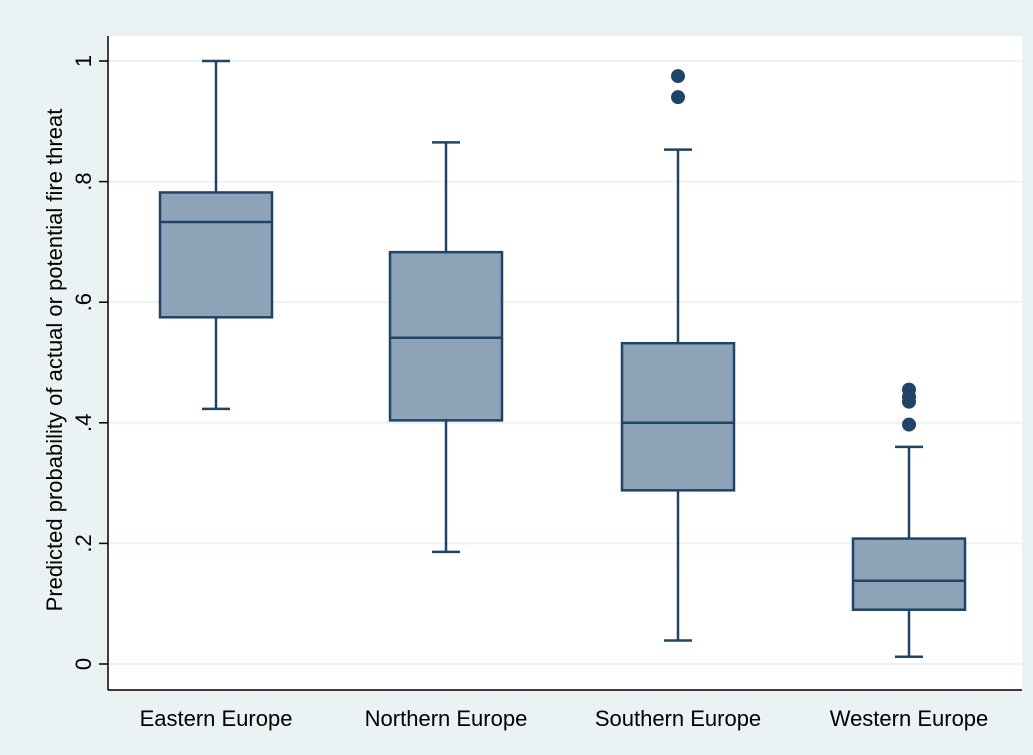 This screenshot has width=1033, height=755. I want to click on x-tick-label: Northern Europe, so click(446, 718).